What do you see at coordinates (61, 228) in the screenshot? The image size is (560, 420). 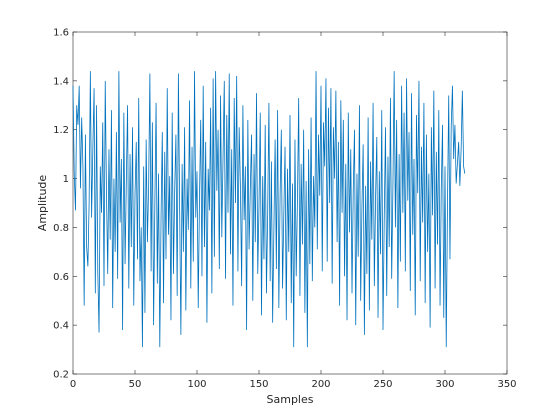 I see `y-tick-label: 0.8` at bounding box center [61, 228].